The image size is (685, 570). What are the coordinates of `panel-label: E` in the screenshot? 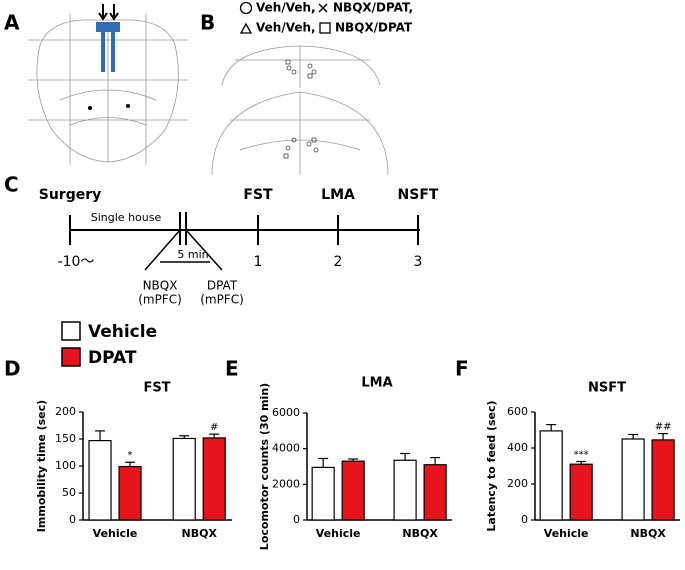 It's located at (232, 369).